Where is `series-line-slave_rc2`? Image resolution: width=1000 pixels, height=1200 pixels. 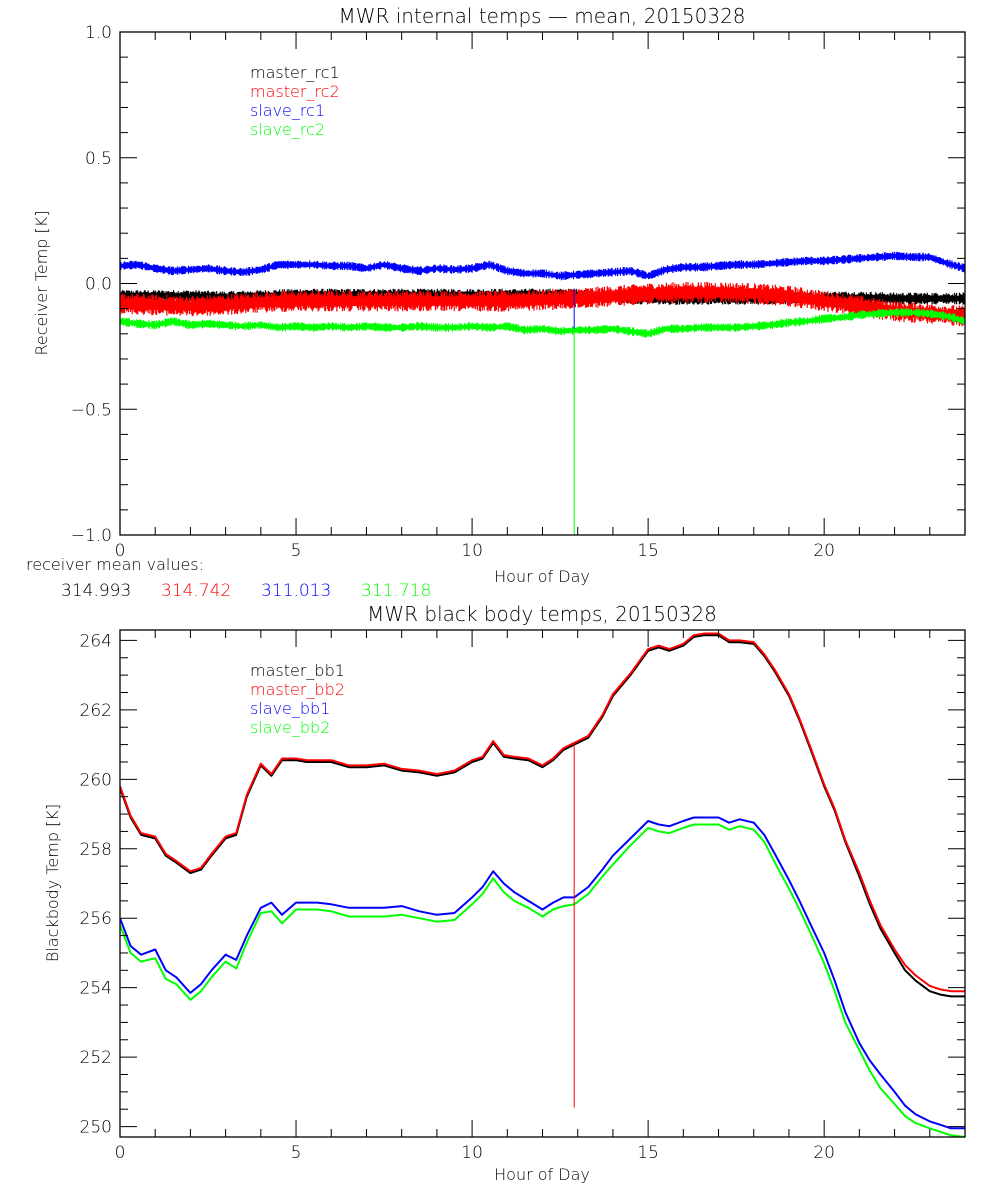 series-line-slave_rc2 is located at coordinates (542, 323).